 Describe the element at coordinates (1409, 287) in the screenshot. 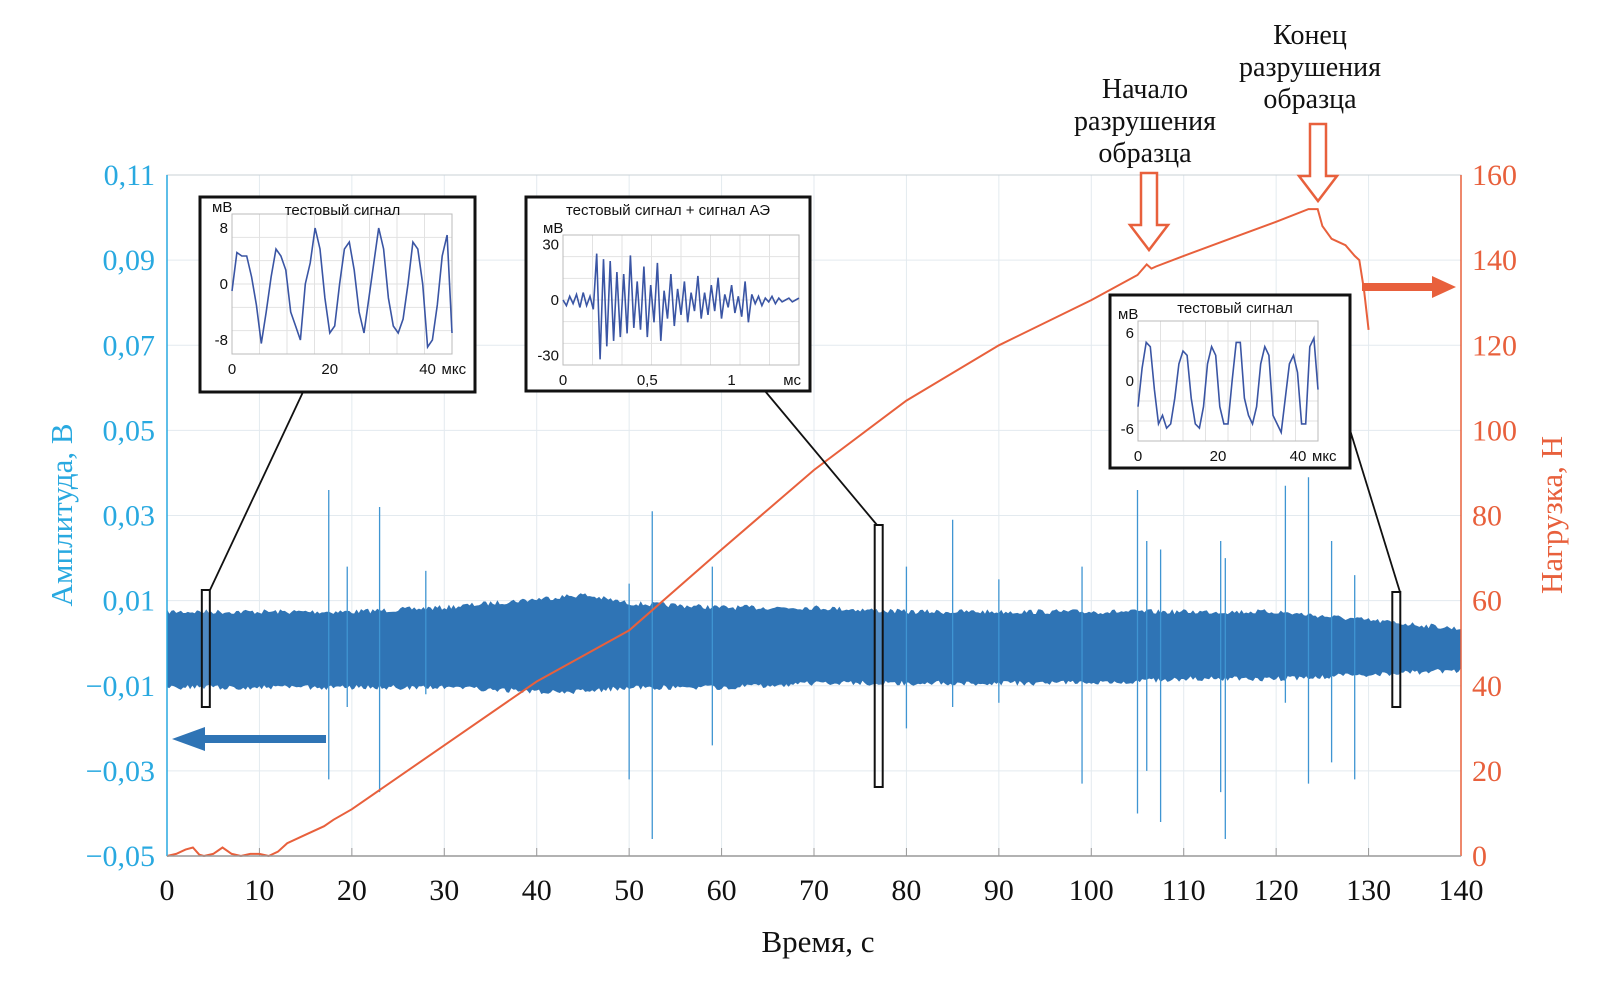

I see `right-arrow-icon` at that location.